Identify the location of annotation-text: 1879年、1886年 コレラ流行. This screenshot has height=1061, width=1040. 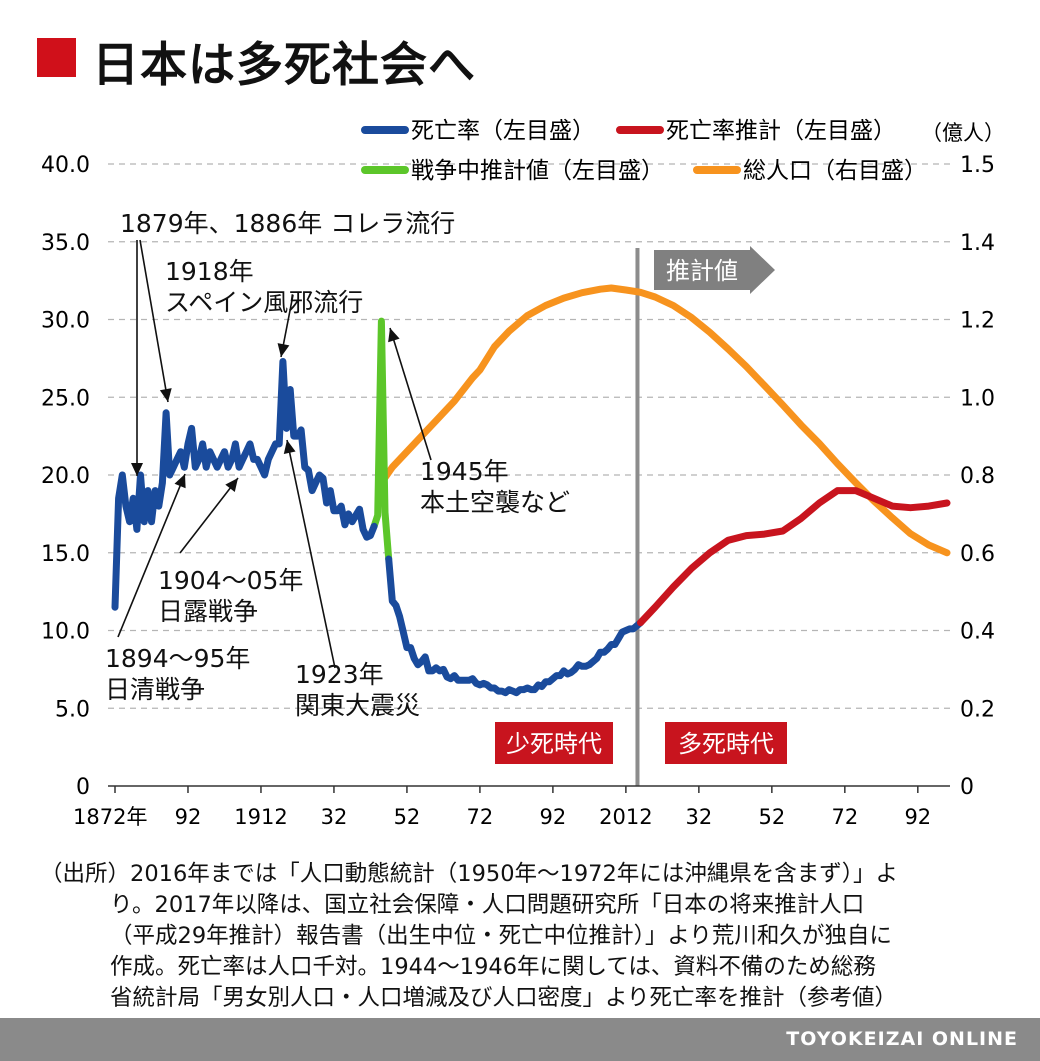
(287, 223).